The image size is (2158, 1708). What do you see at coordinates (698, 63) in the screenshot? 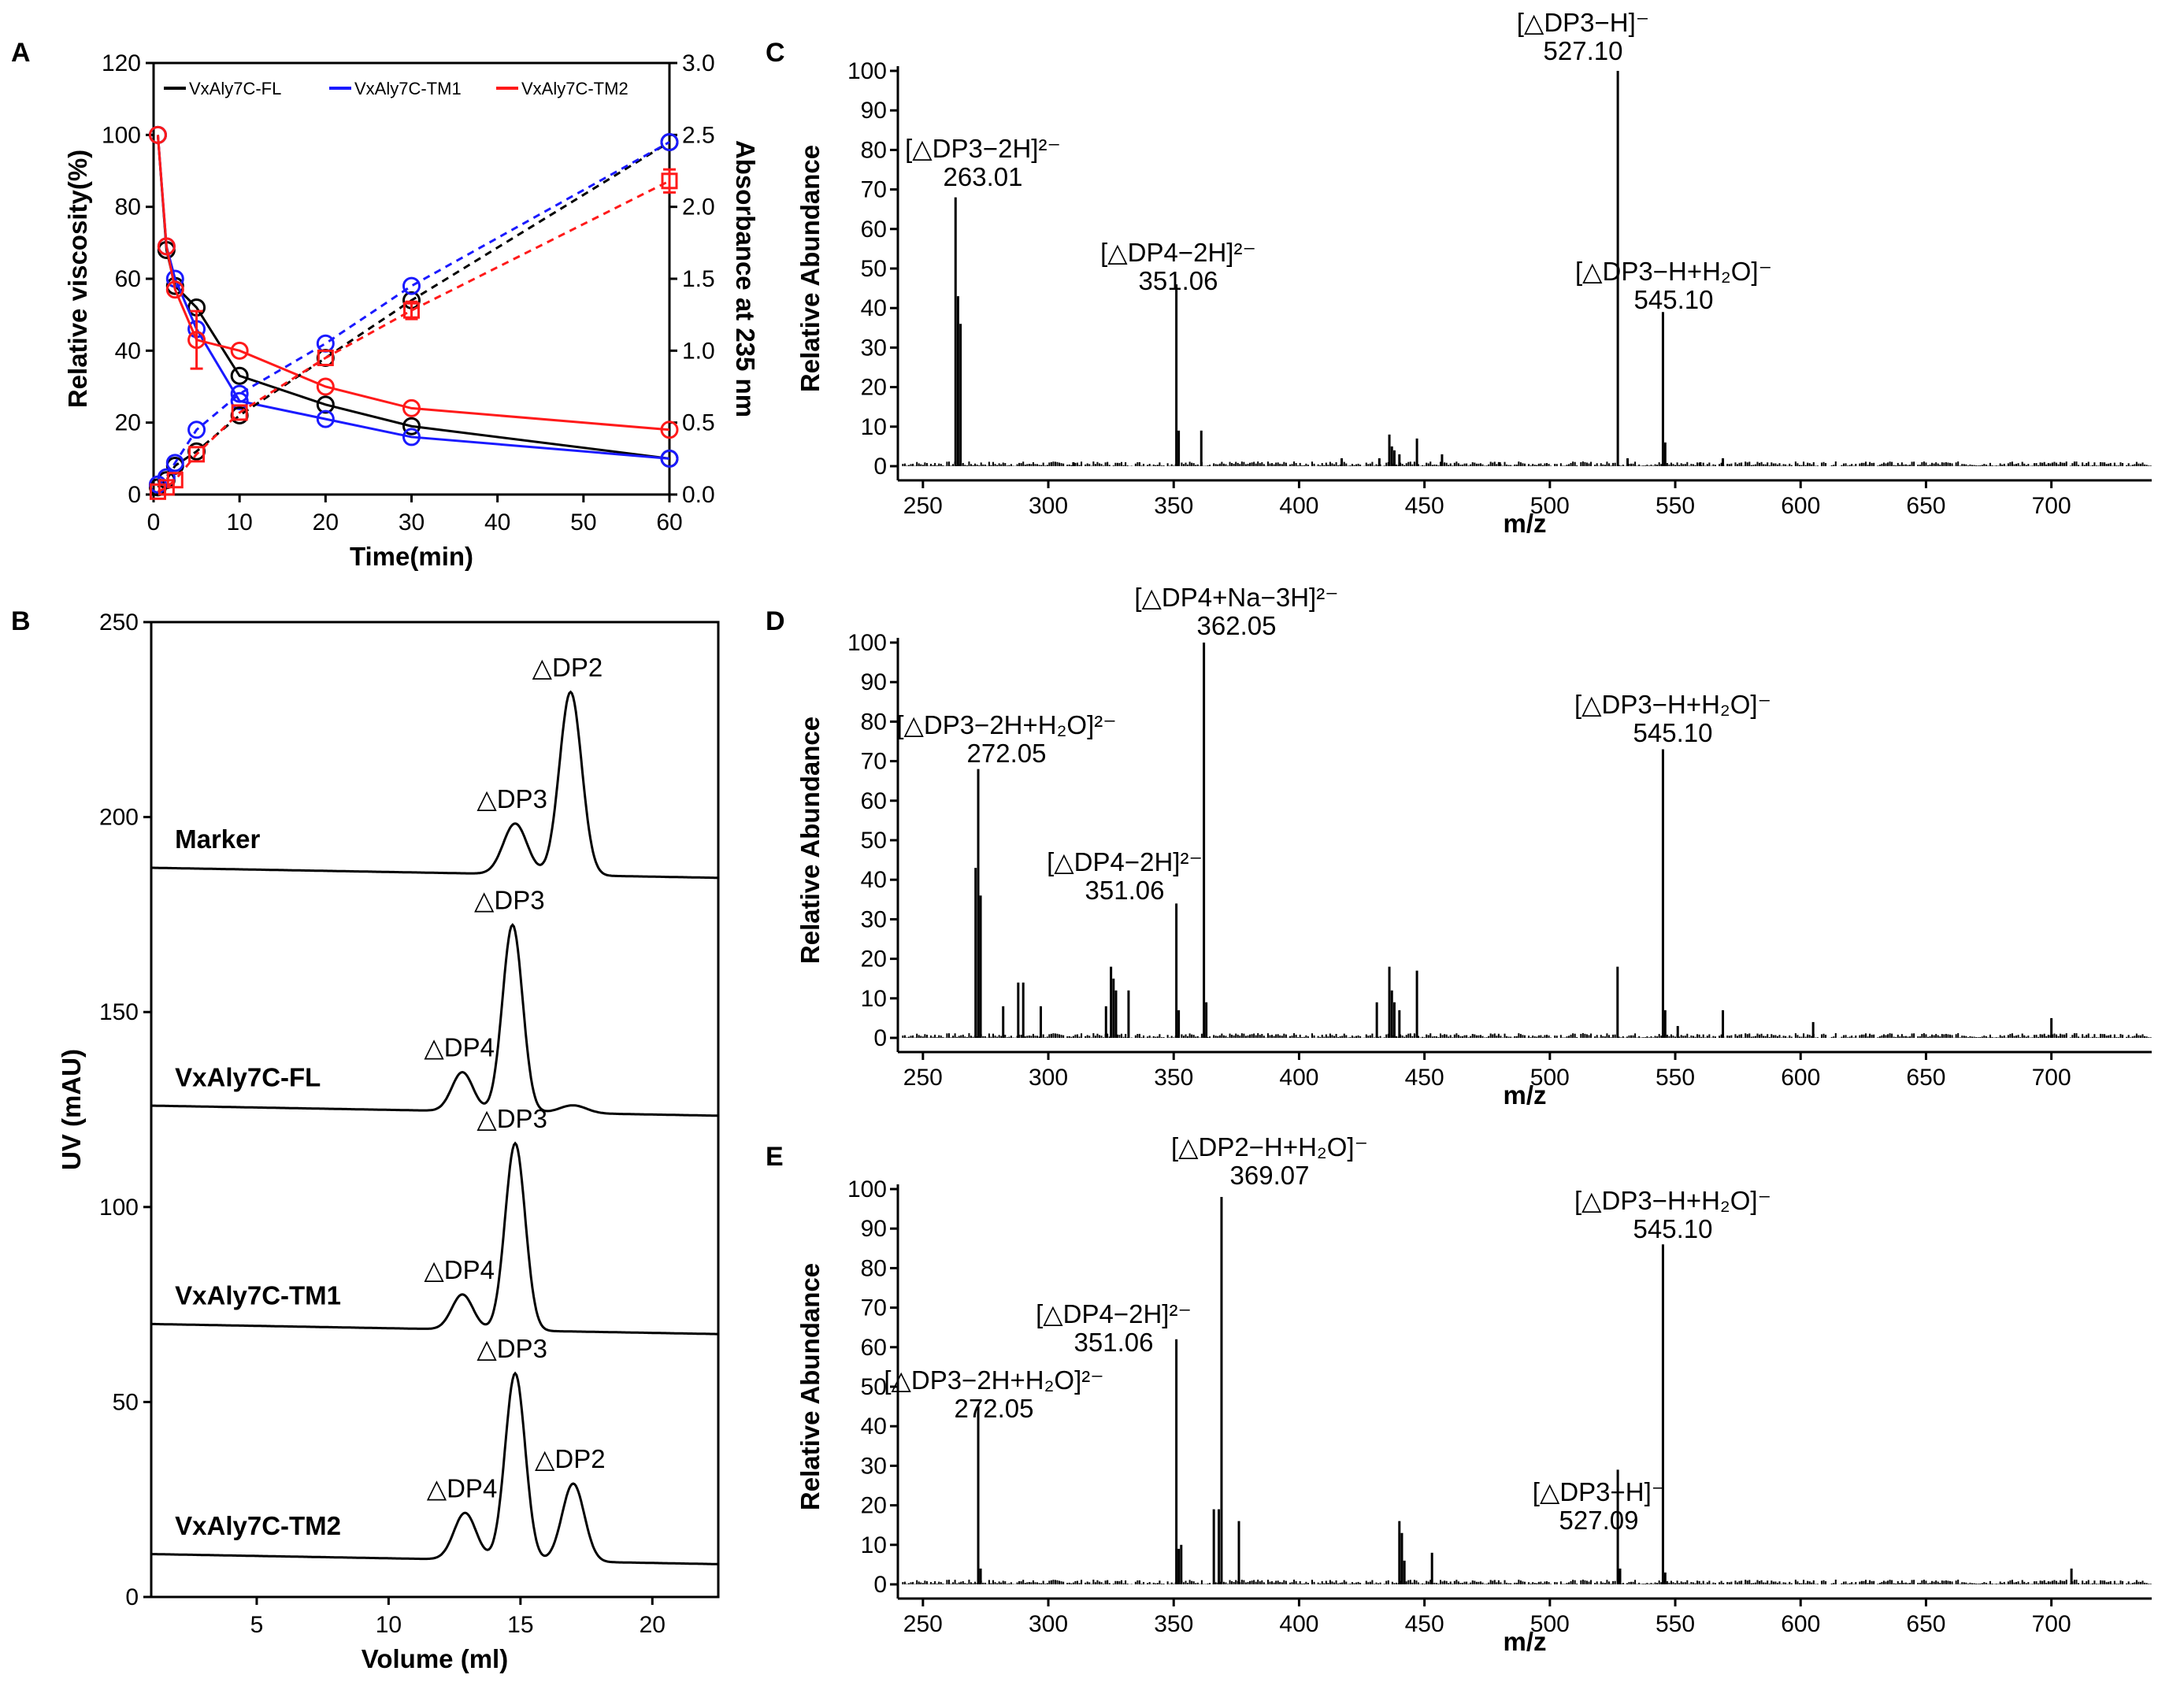
I see `y2-tick-label: 3.0` at bounding box center [698, 63].